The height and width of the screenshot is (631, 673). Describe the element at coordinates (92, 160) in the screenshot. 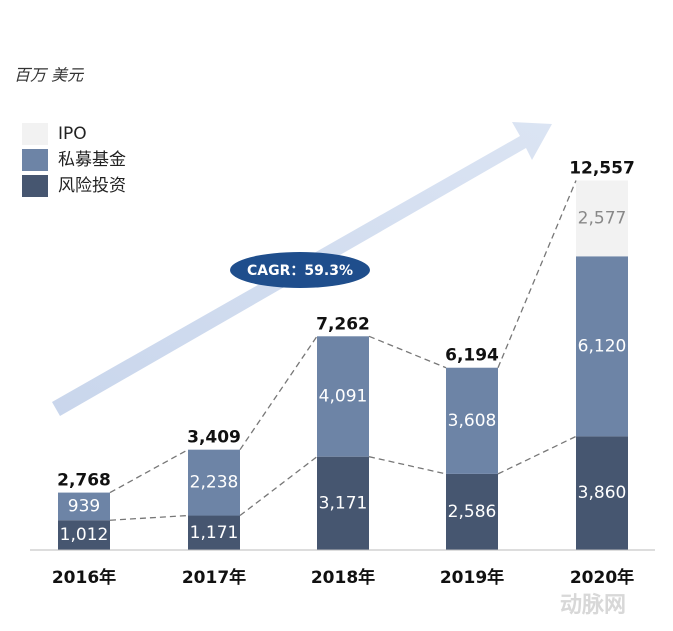

I see `legend-label: 私募基金` at that location.